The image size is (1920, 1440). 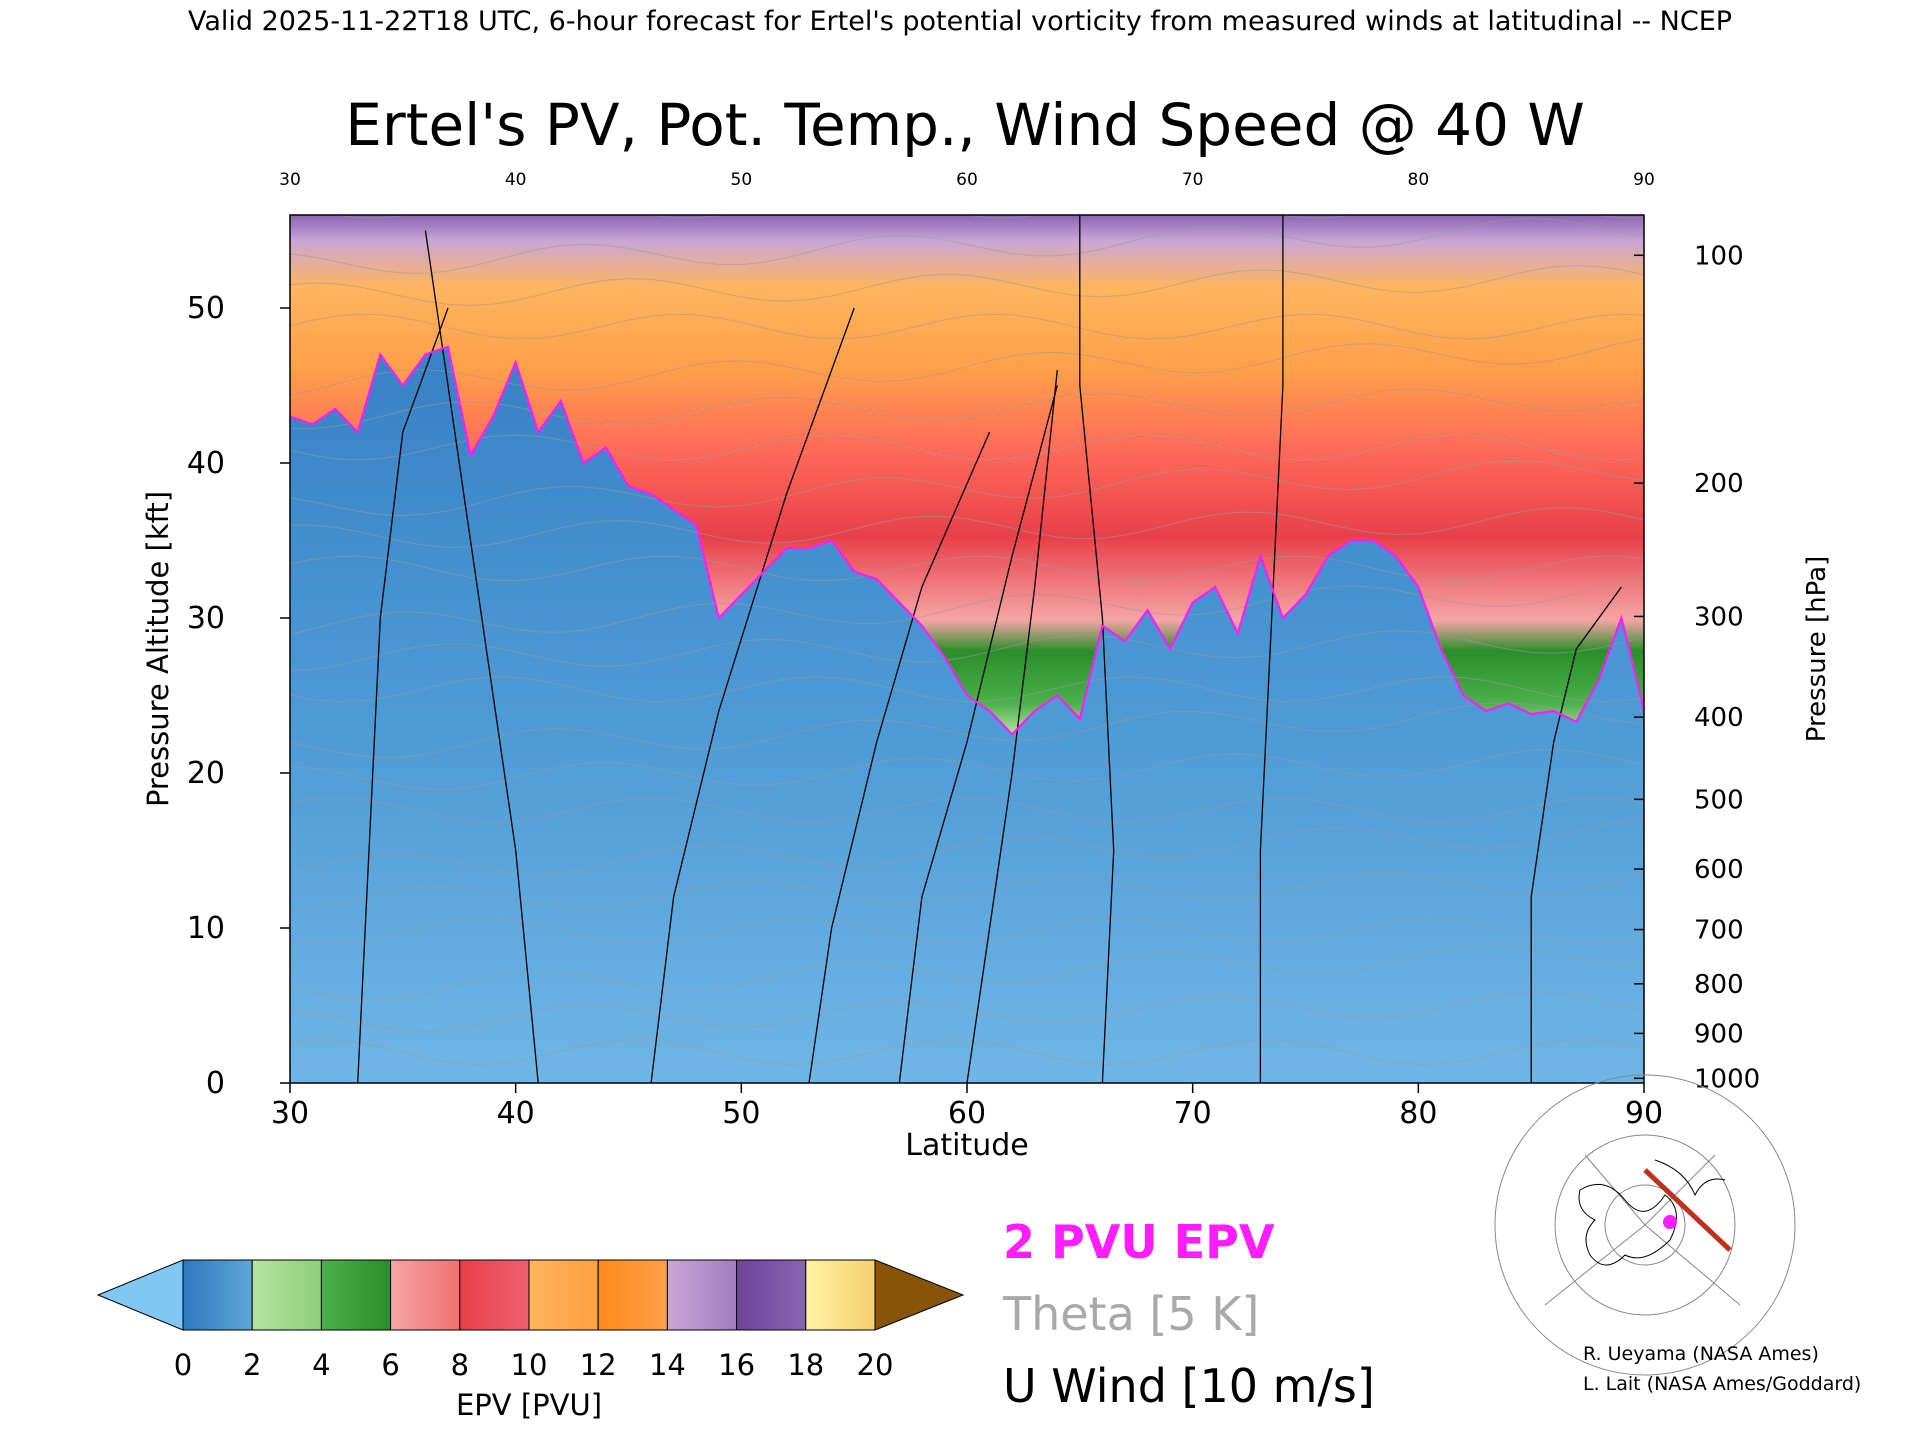 I want to click on x-tick-label: 50, so click(x=741, y=1113).